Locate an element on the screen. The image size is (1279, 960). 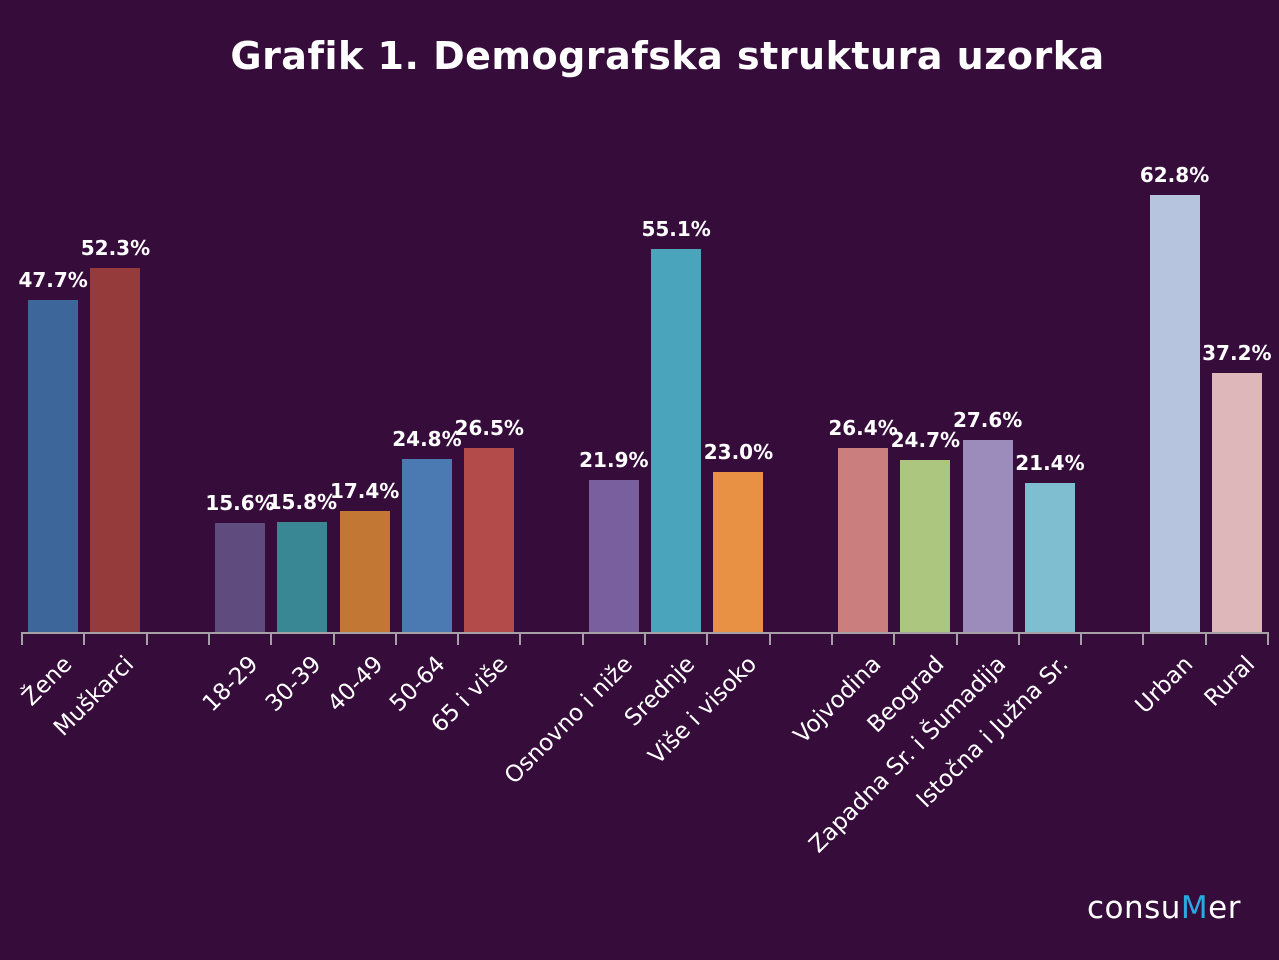
bar-value-label: 15.8% is located at coordinates (302, 502).